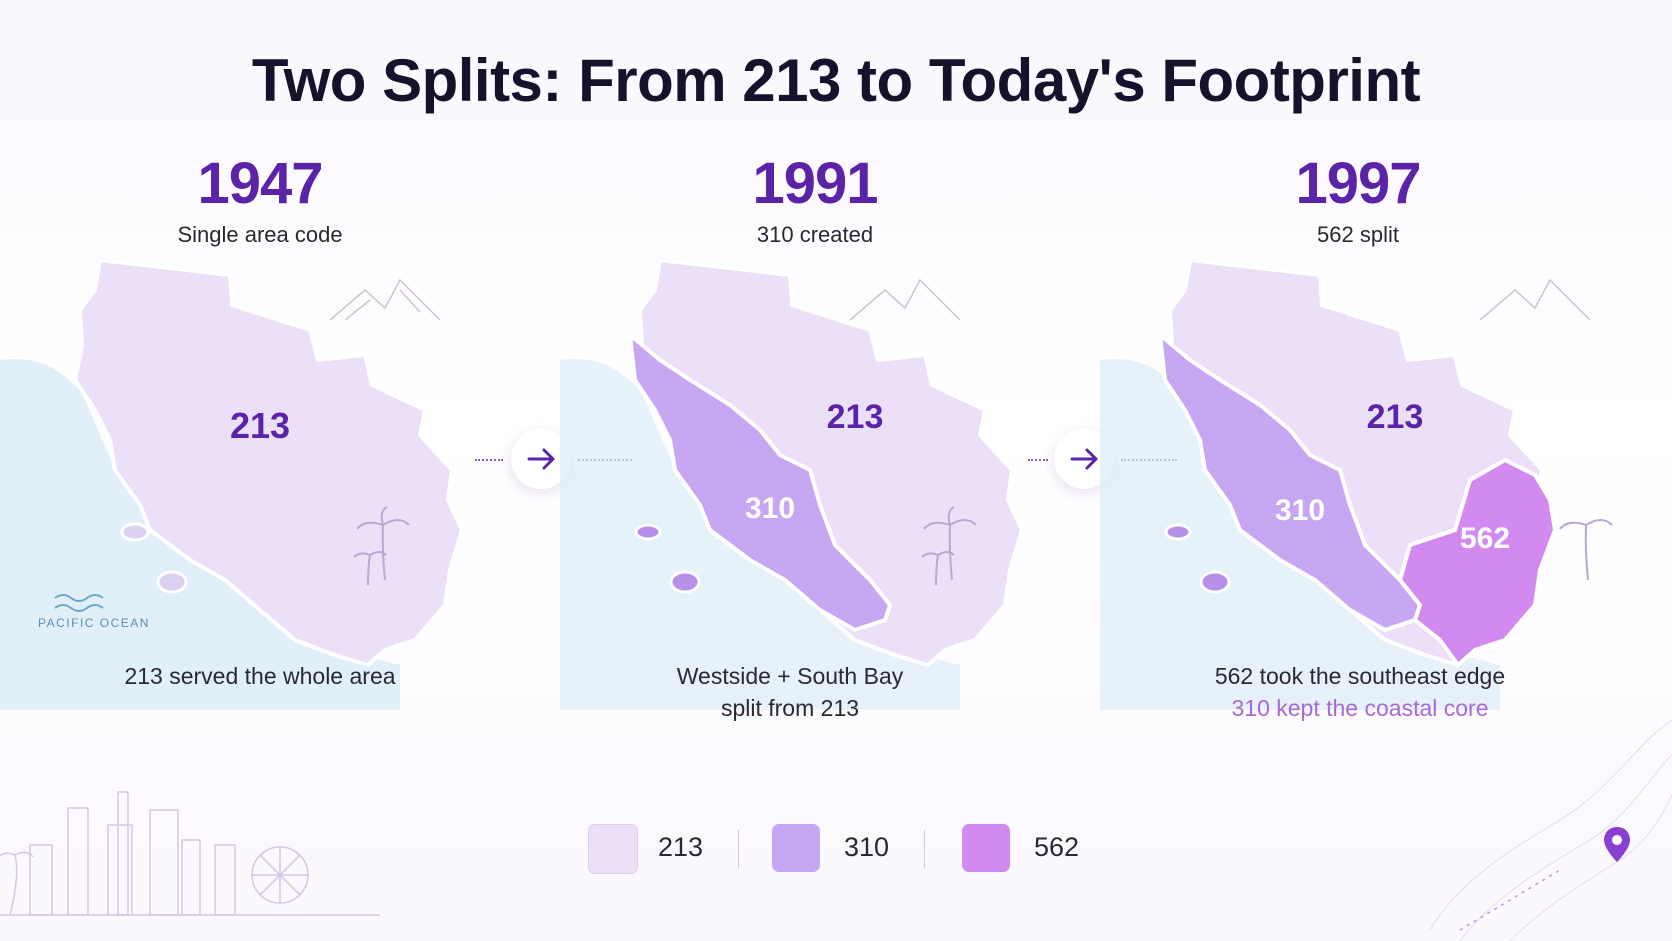  I want to click on caption: Westside + South Bay split from 213, so click(790, 692).